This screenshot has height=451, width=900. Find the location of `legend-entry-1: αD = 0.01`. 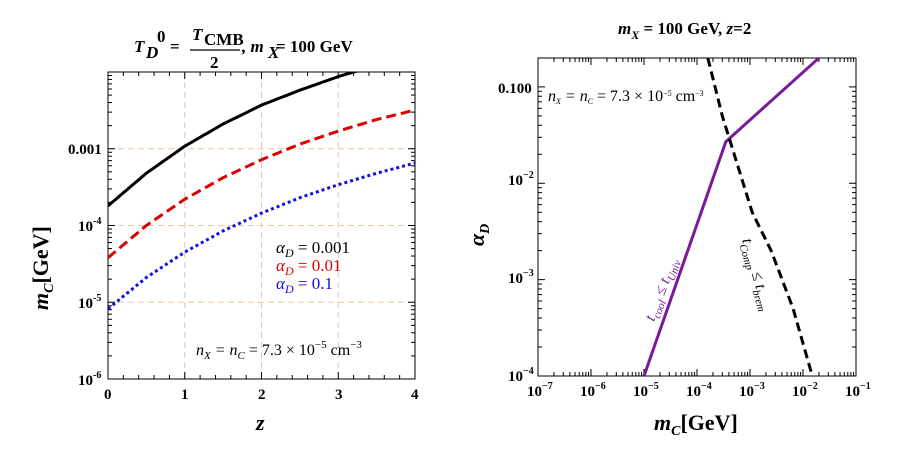

legend-entry-1: αD = 0.01 is located at coordinates (308, 267).